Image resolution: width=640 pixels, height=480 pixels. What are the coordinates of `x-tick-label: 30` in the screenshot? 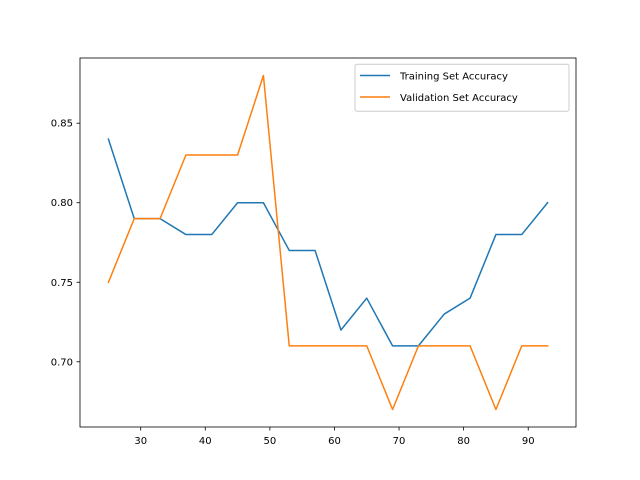 It's located at (140, 441).